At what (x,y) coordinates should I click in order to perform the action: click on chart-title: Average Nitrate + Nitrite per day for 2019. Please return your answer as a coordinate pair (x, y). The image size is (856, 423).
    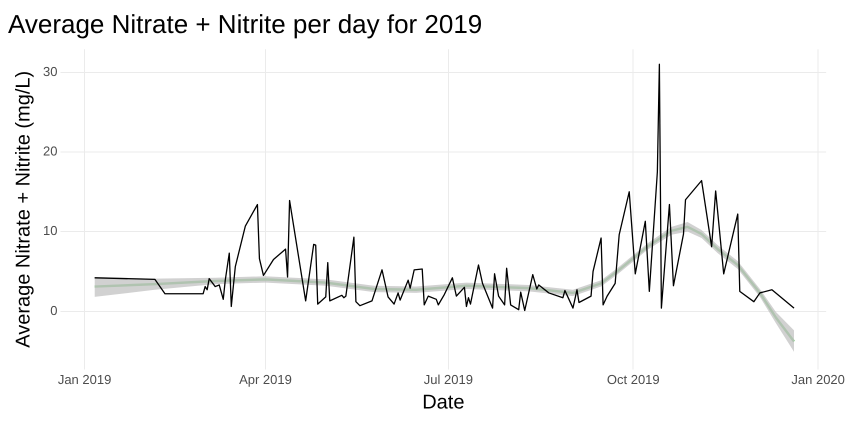
    Looking at the image, I should click on (245, 23).